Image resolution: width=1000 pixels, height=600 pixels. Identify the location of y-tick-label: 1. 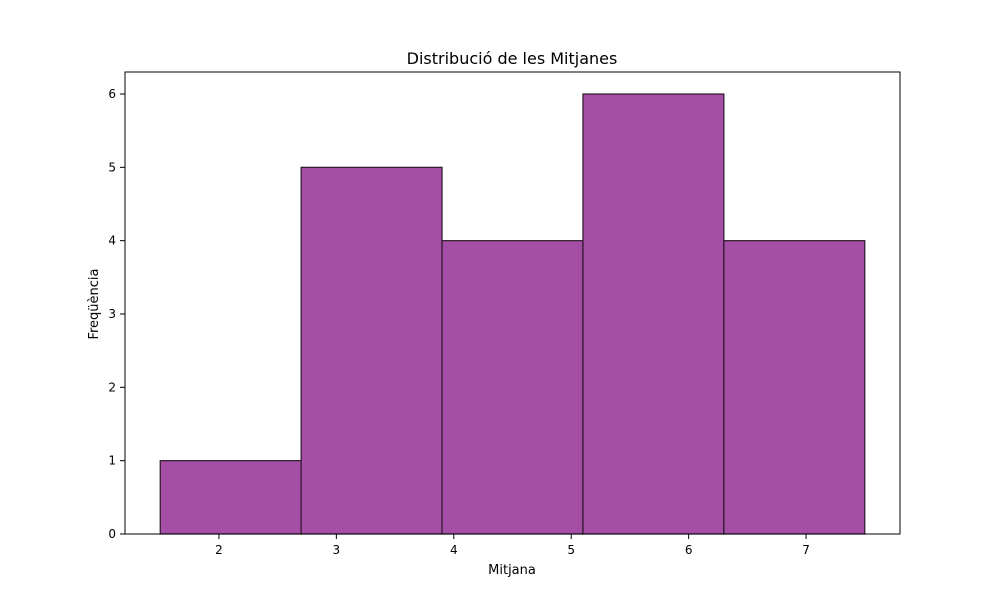
(112, 461).